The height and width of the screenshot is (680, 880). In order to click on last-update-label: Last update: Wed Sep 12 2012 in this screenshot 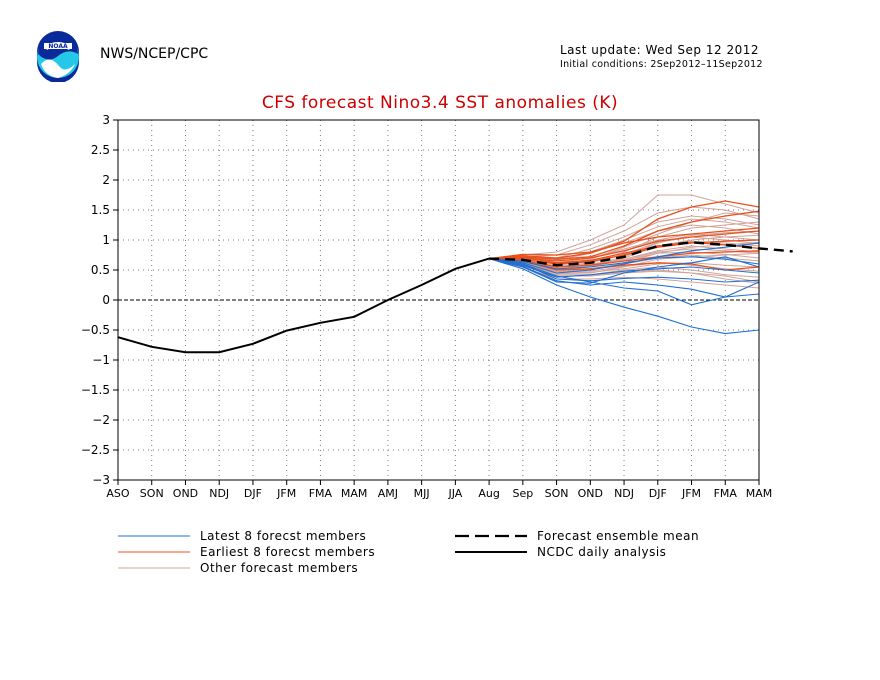, I will do `click(659, 50)`.